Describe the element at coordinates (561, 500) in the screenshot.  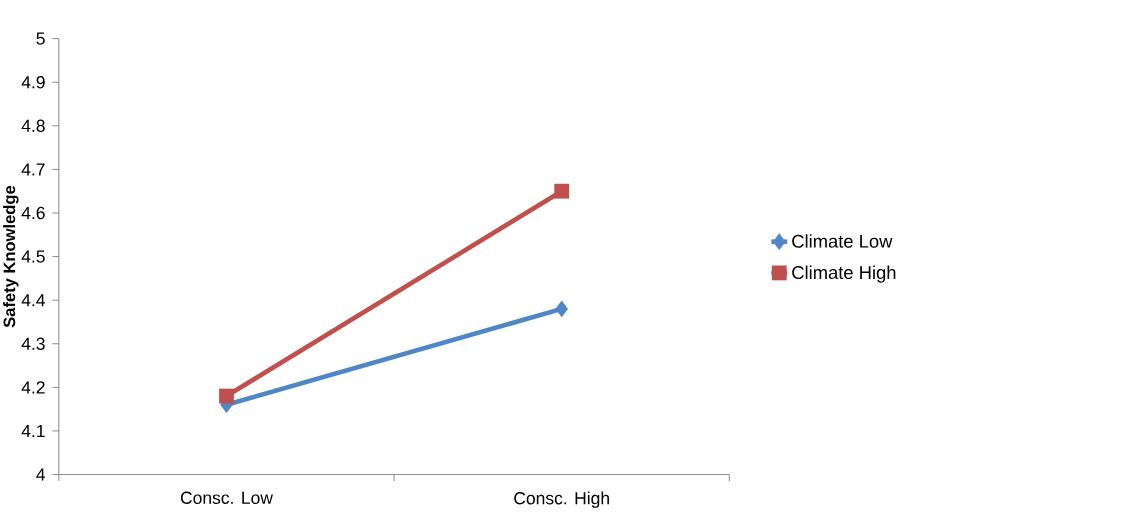
I see `x-tick-label: Consc. High` at that location.